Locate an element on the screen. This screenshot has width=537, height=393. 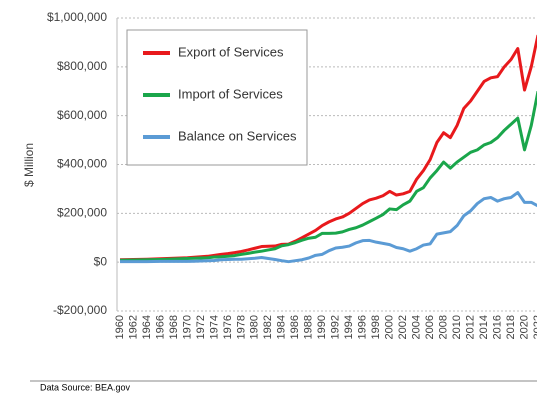
x-tick-label: 1972 is located at coordinates (201, 327).